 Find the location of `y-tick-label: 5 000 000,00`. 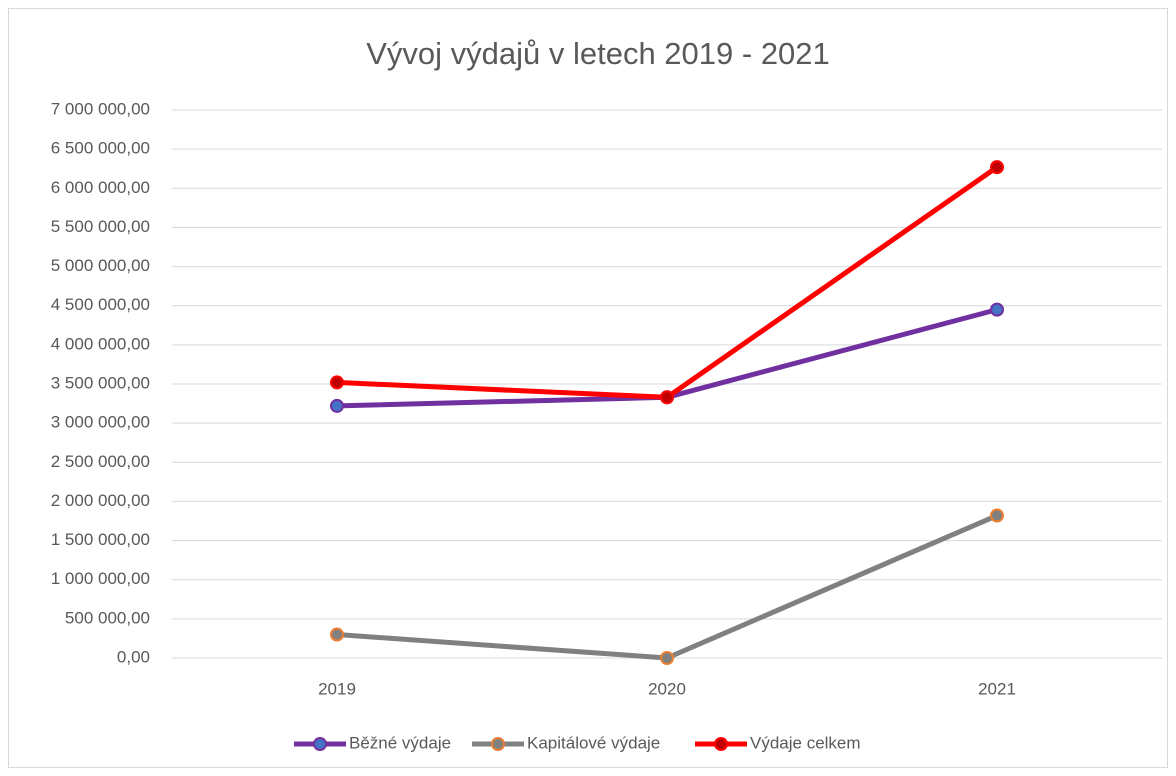

y-tick-label: 5 000 000,00 is located at coordinates (100, 265).